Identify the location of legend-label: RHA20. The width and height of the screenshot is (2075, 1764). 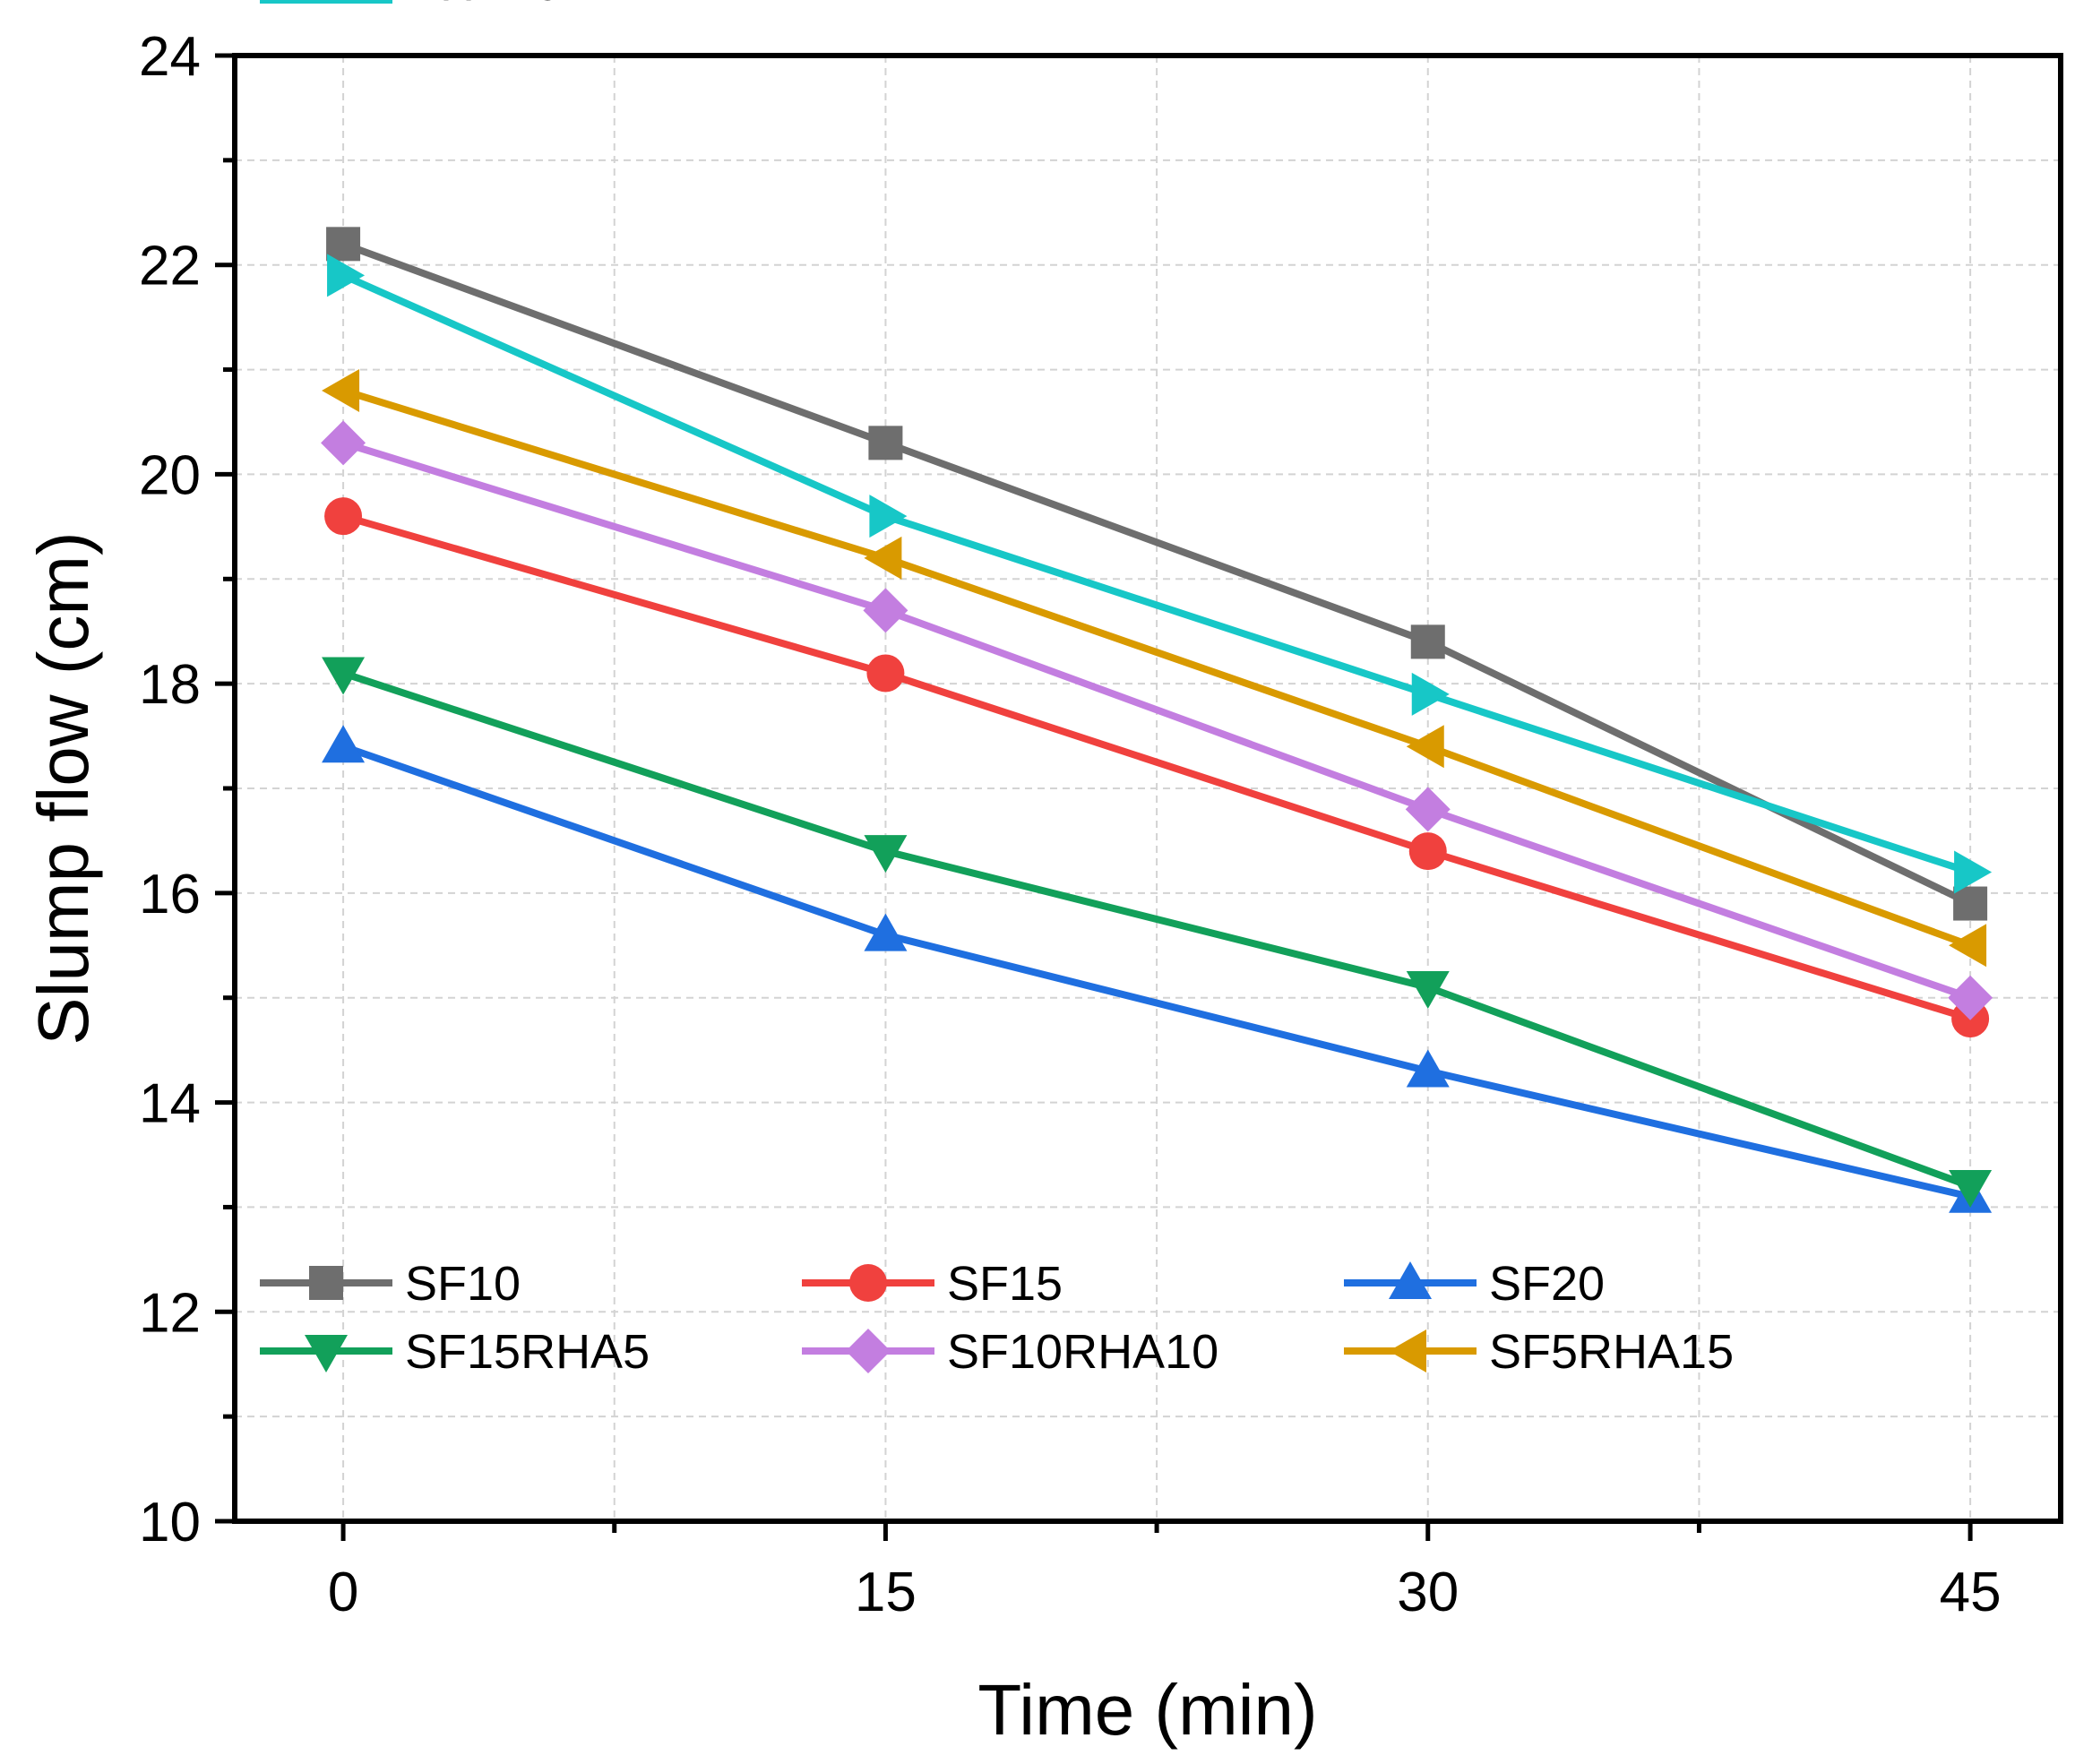
(483, 5).